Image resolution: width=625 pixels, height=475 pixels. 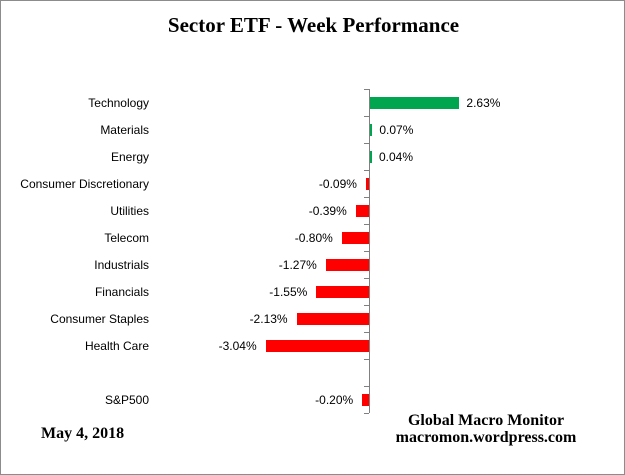 What do you see at coordinates (334, 399) in the screenshot?
I see `value-label: -0.20%` at bounding box center [334, 399].